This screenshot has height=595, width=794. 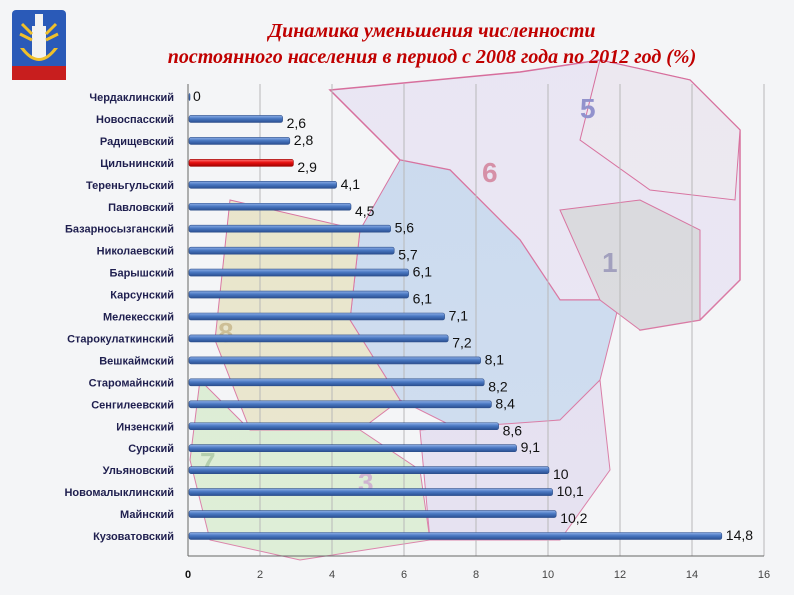 I want to click on value-label: 14,8, so click(x=739, y=535).